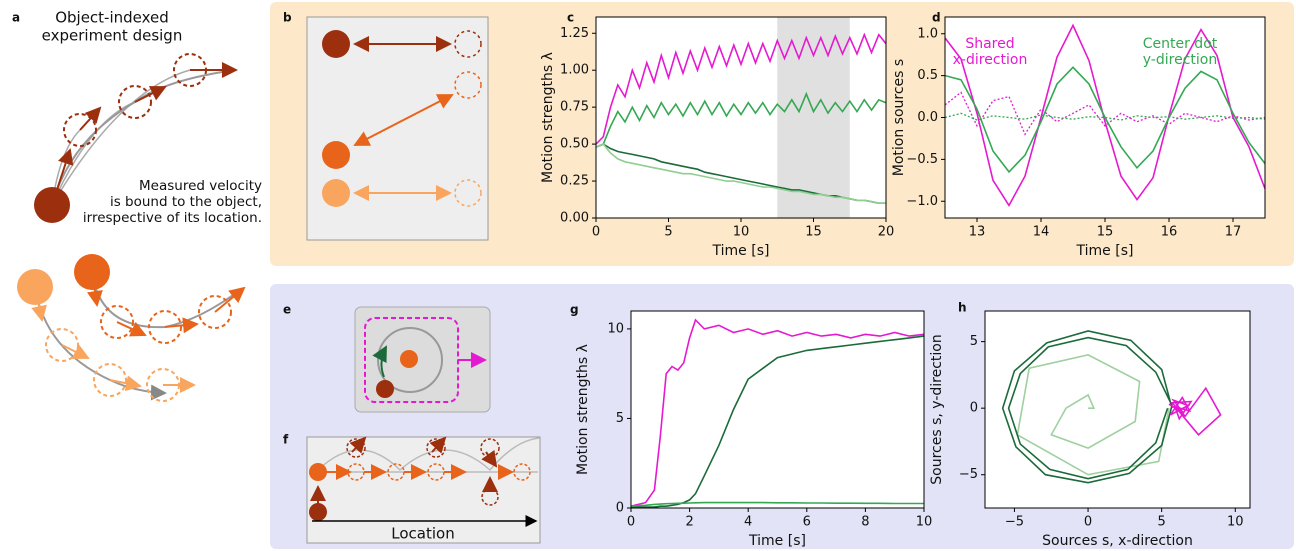  What do you see at coordinates (112, 18) in the screenshot?
I see `diagram-title: Object-indexed` at bounding box center [112, 18].